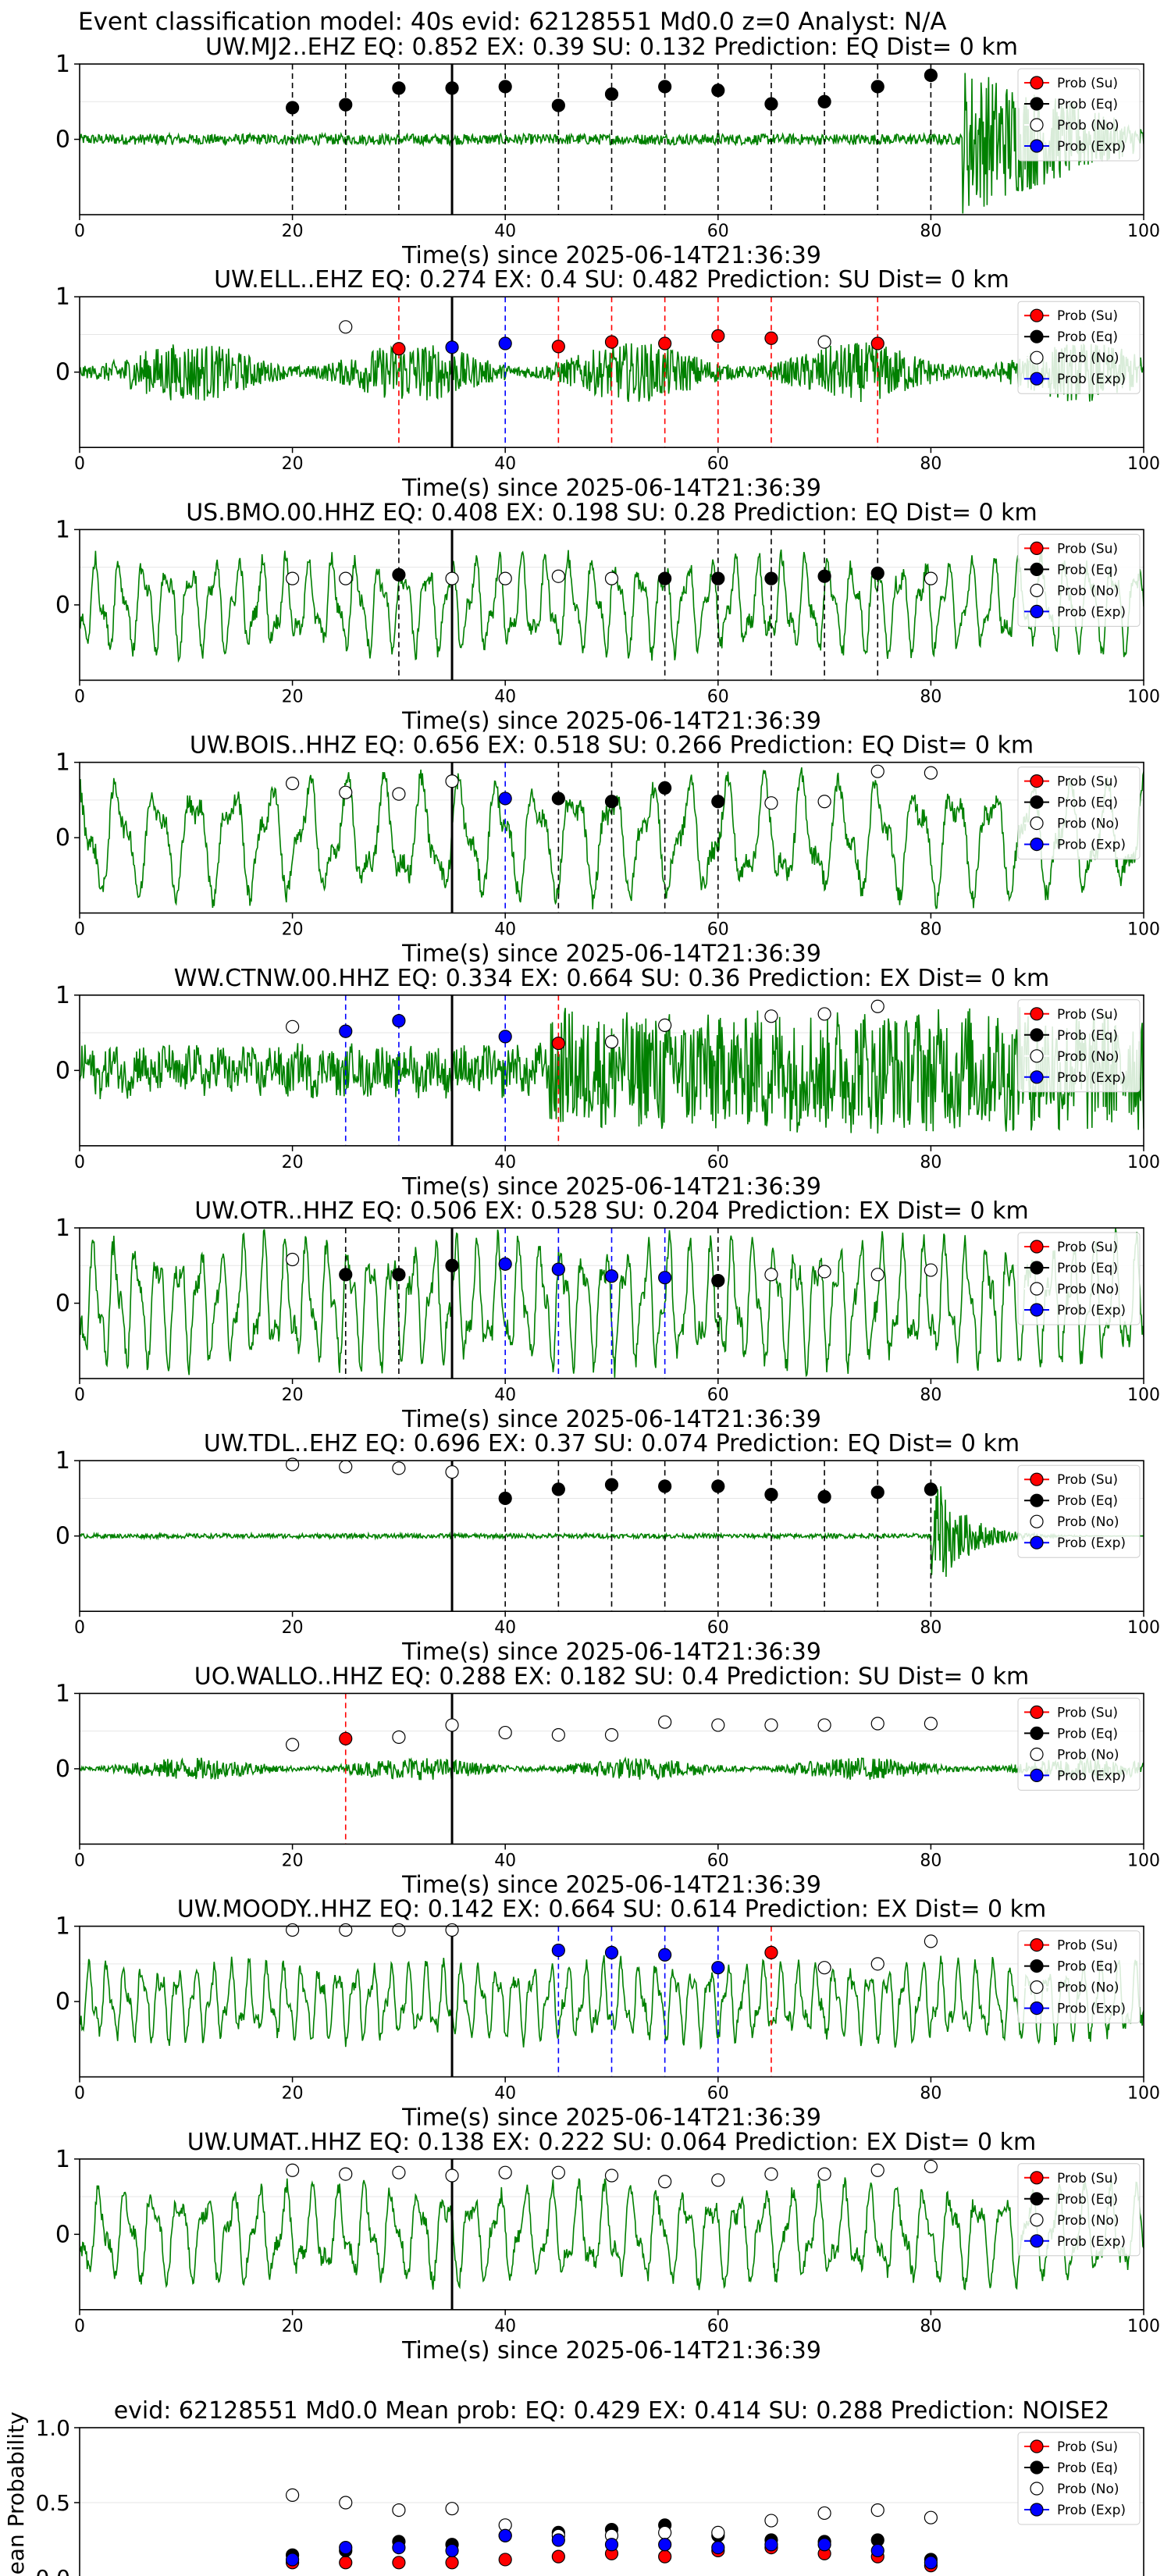 Image resolution: width=1171 pixels, height=2576 pixels. Describe the element at coordinates (62, 1769) in the screenshot. I see `y-tick-label: 0` at that location.